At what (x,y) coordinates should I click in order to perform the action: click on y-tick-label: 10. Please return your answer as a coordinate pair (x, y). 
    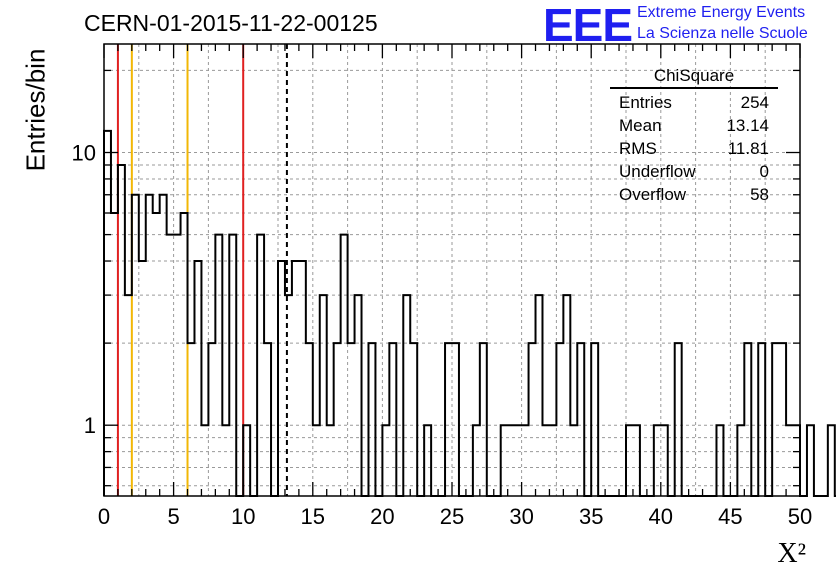
    Looking at the image, I should click on (84, 153).